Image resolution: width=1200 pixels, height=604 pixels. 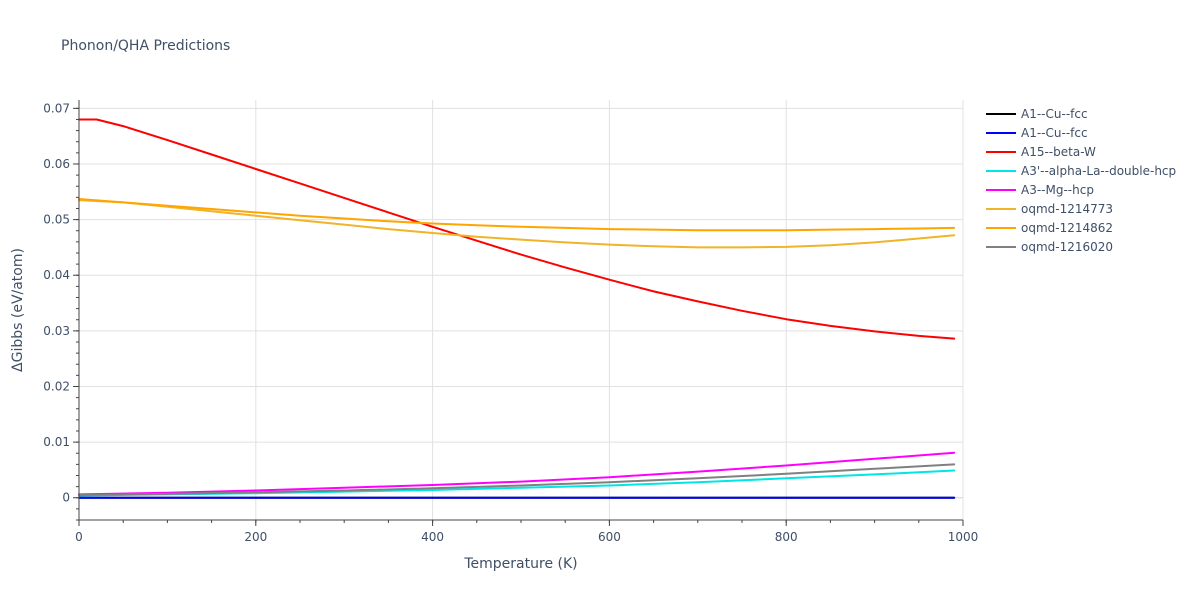 I want to click on x-axis-title: Temperature (K), so click(x=520, y=564).